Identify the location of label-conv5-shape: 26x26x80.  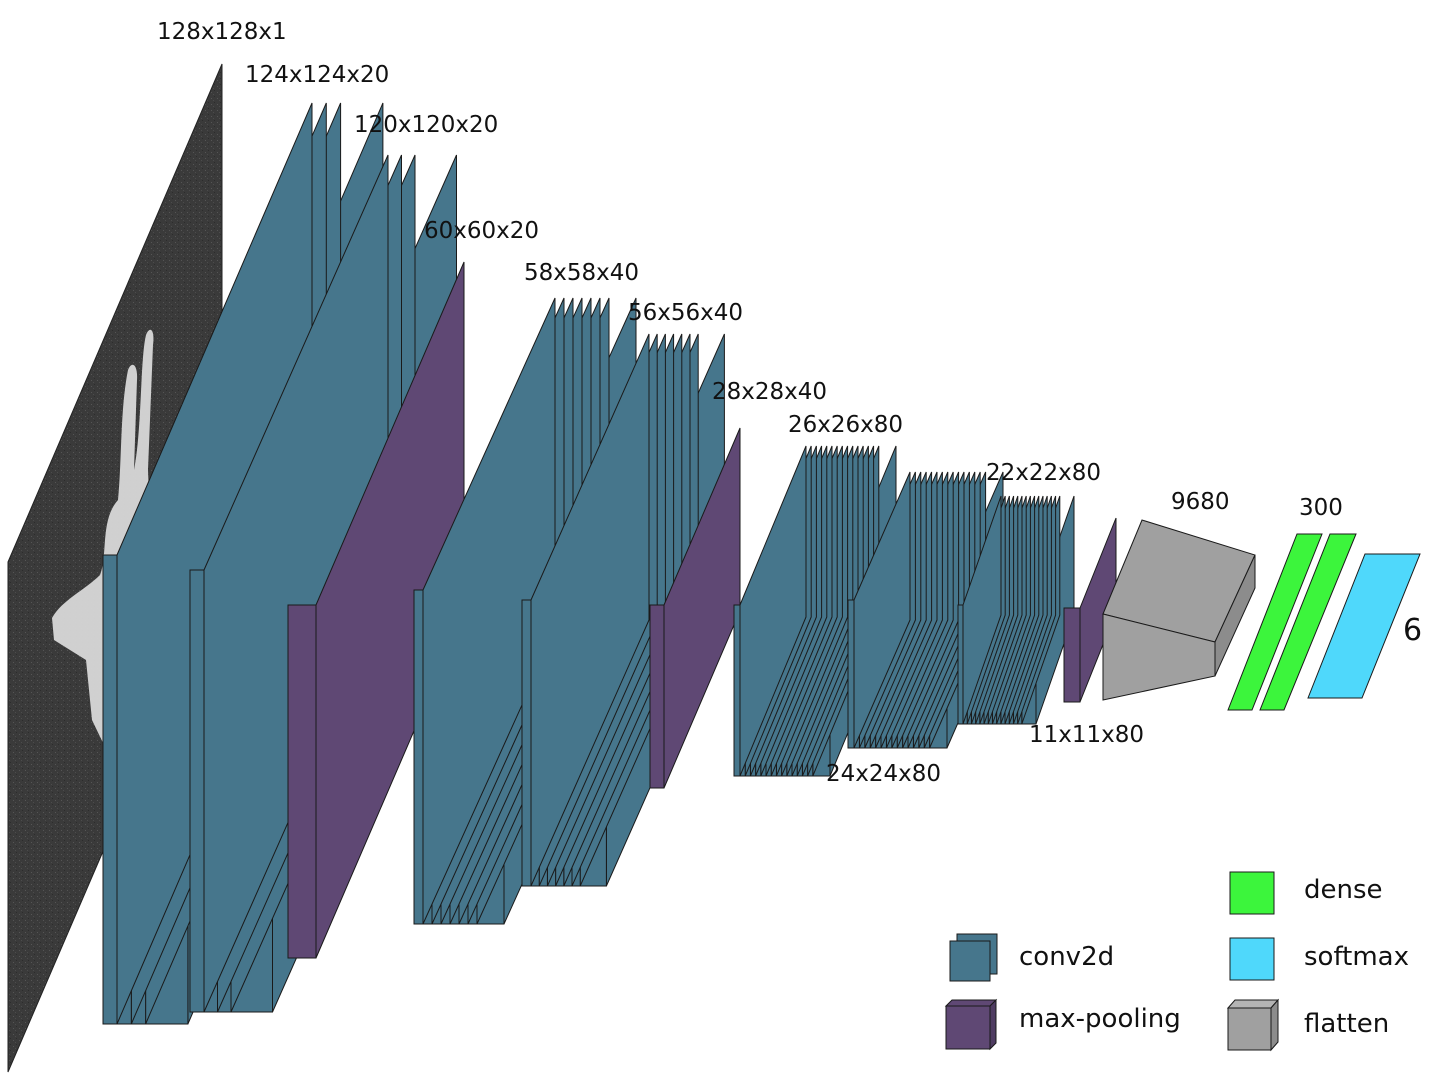
(845, 425).